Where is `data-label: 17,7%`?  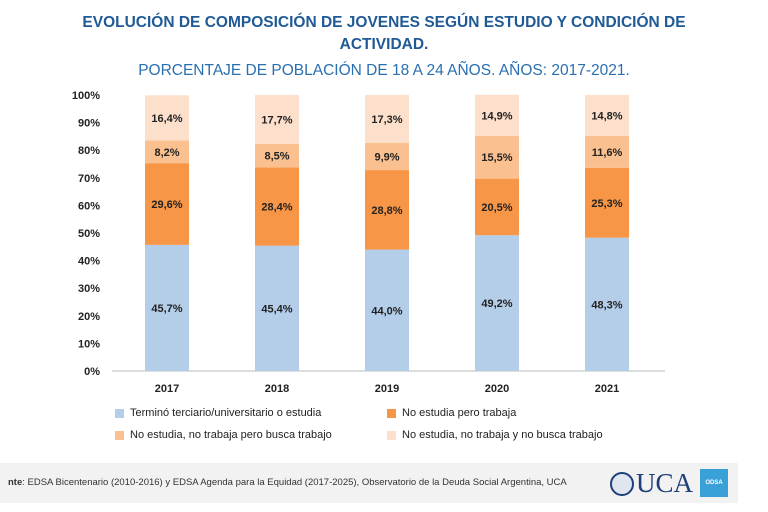
data-label: 17,7% is located at coordinates (276, 120).